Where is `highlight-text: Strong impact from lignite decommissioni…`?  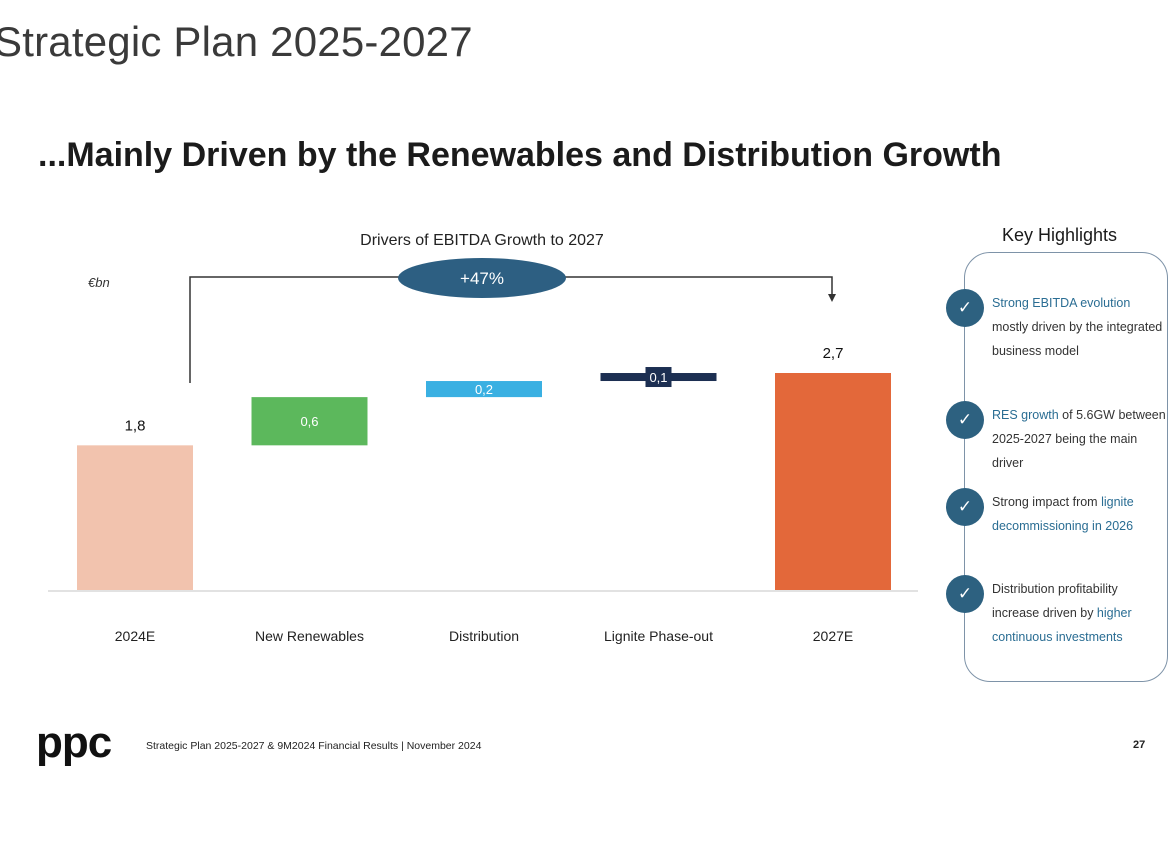 highlight-text: Strong impact from lignite decommissioni… is located at coordinates (1063, 514).